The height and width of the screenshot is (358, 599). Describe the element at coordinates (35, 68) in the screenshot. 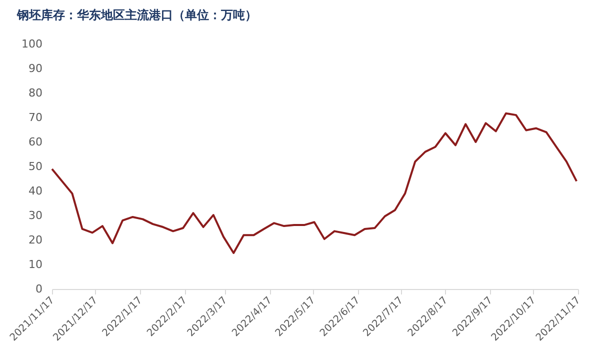

I see `y-tick-label: 90` at that location.